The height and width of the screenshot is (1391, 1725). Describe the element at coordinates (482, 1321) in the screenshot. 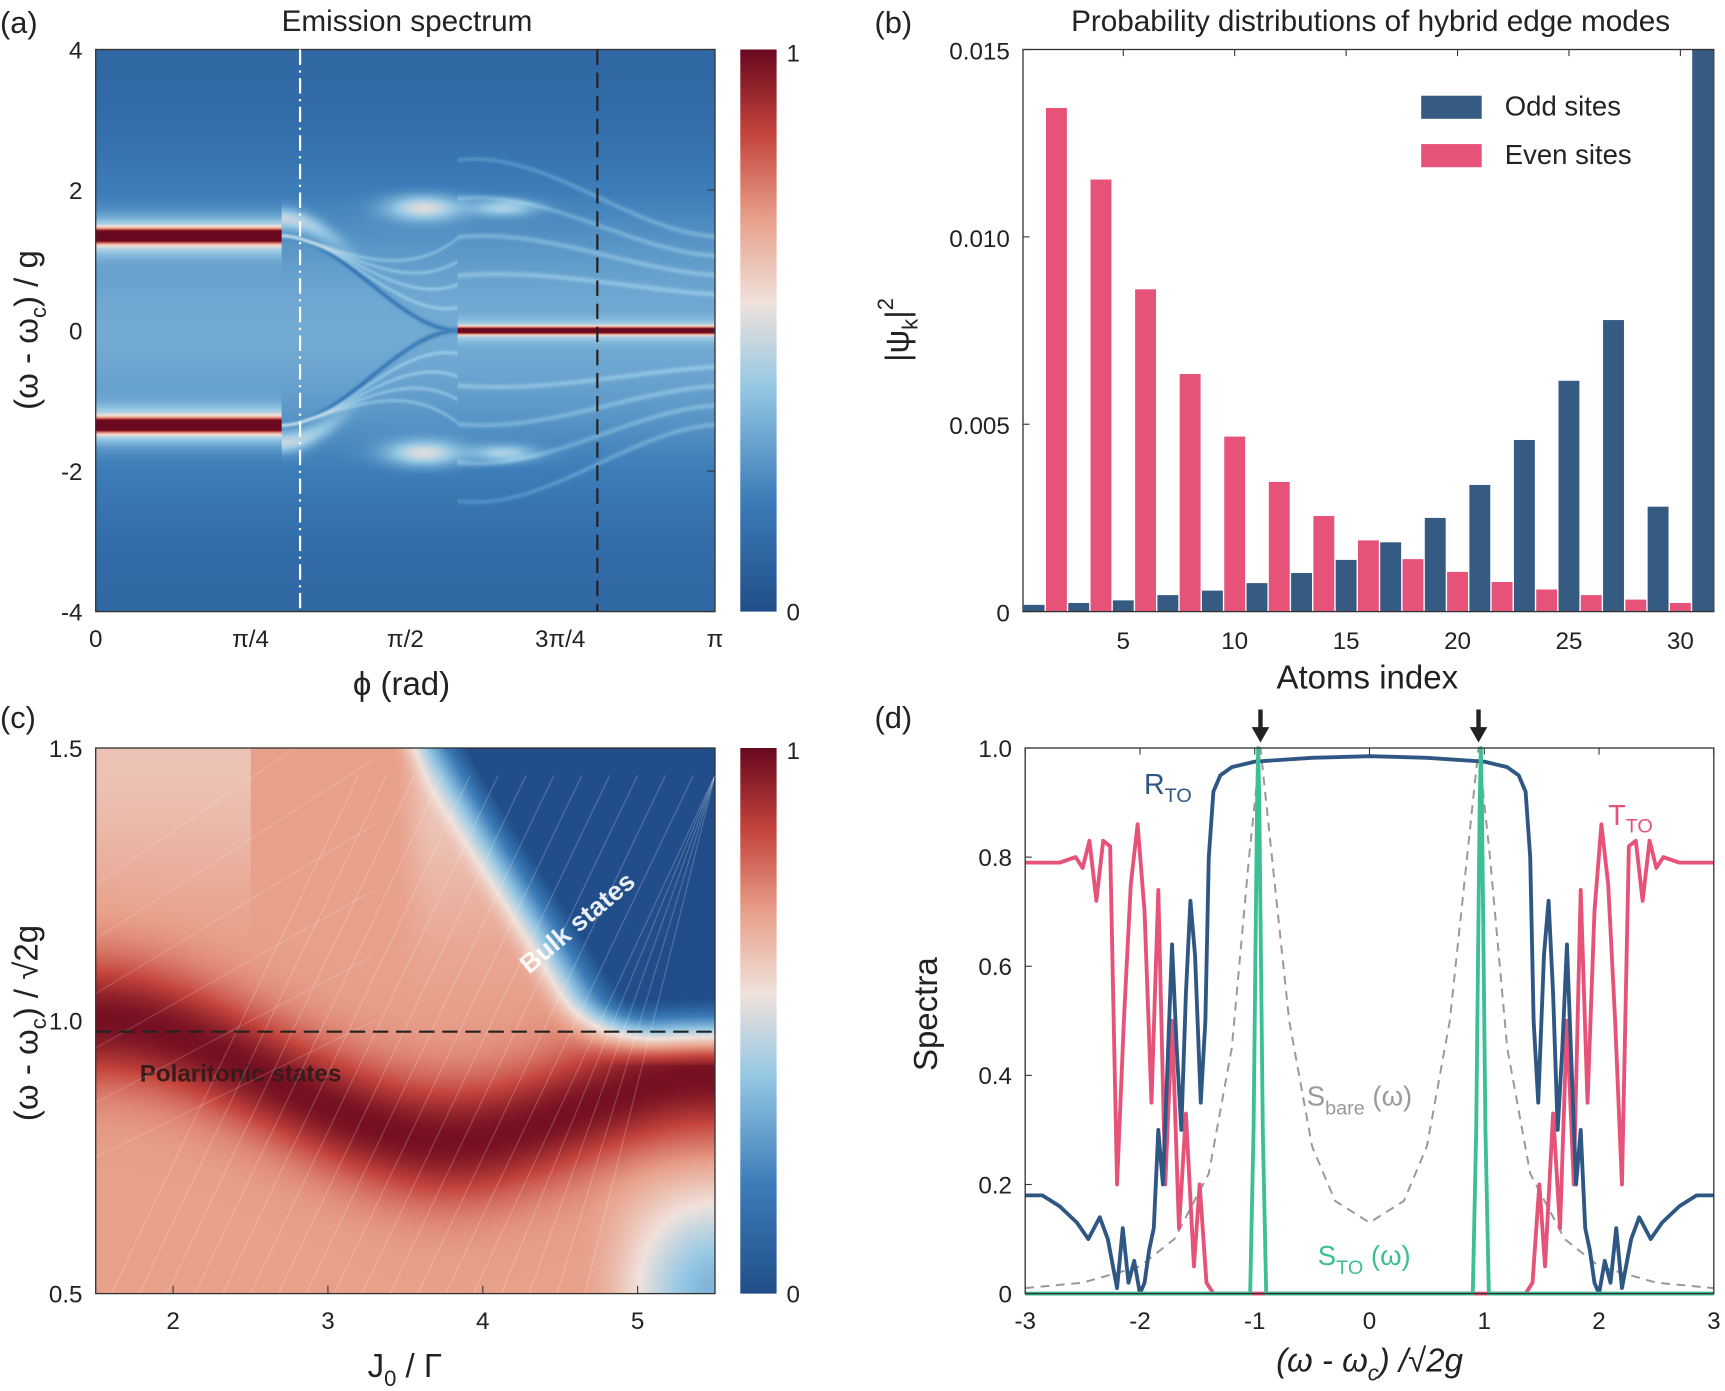

I see `xtick-label: 4` at that location.